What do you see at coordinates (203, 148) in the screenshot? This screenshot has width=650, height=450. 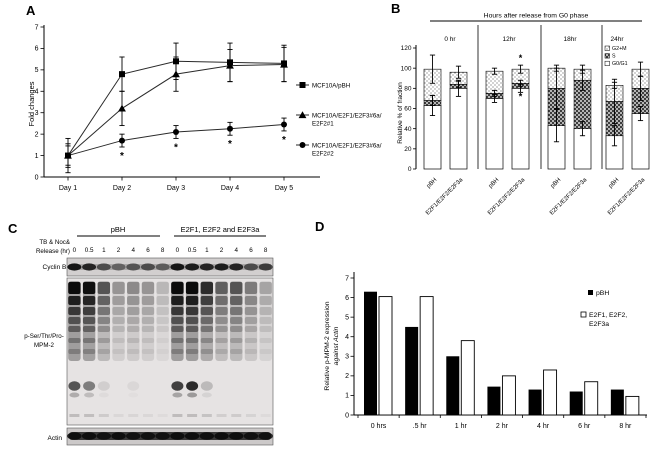 I see `significance-asterisks: * * * *` at bounding box center [203, 148].